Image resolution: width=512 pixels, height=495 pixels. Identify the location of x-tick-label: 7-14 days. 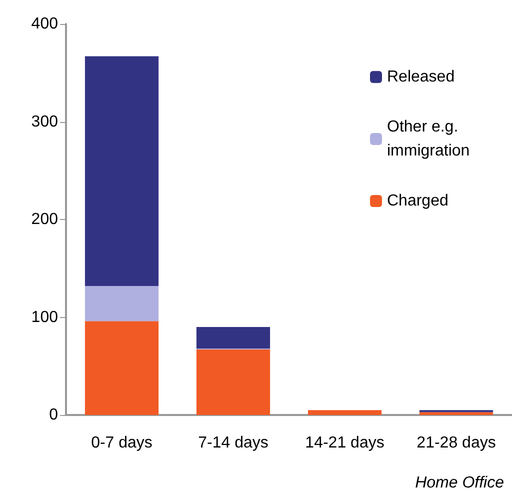
(233, 443).